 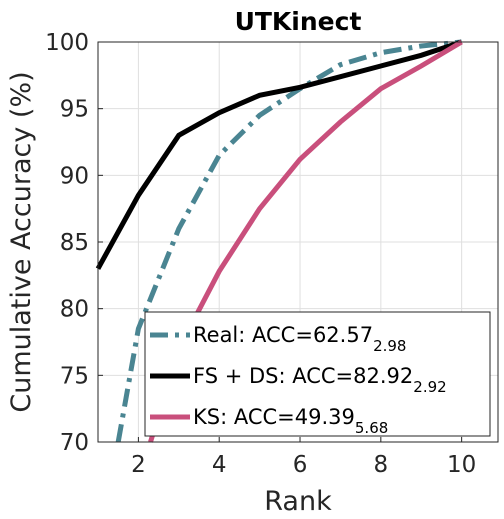 I want to click on y-tick-label: 90, so click(x=74, y=176).